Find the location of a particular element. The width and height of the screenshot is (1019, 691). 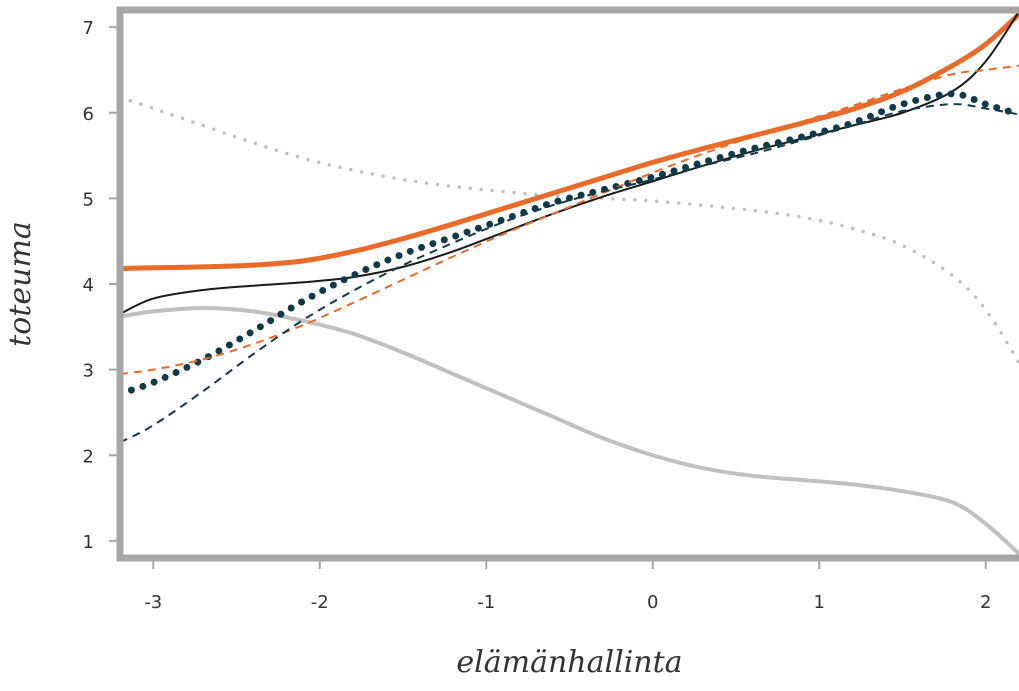

x-tick-label: 0 is located at coordinates (652, 602).